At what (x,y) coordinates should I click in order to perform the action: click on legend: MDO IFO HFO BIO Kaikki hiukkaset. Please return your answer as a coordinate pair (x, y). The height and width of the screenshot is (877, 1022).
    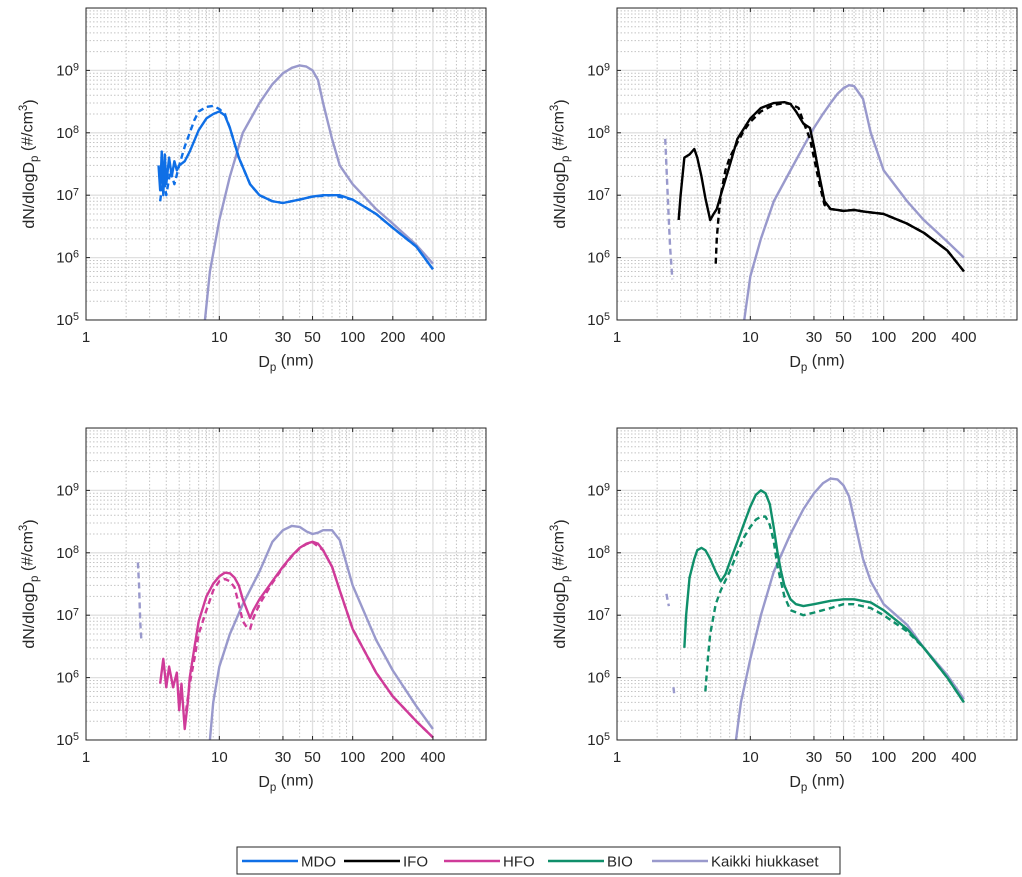
    Looking at the image, I should click on (538, 860).